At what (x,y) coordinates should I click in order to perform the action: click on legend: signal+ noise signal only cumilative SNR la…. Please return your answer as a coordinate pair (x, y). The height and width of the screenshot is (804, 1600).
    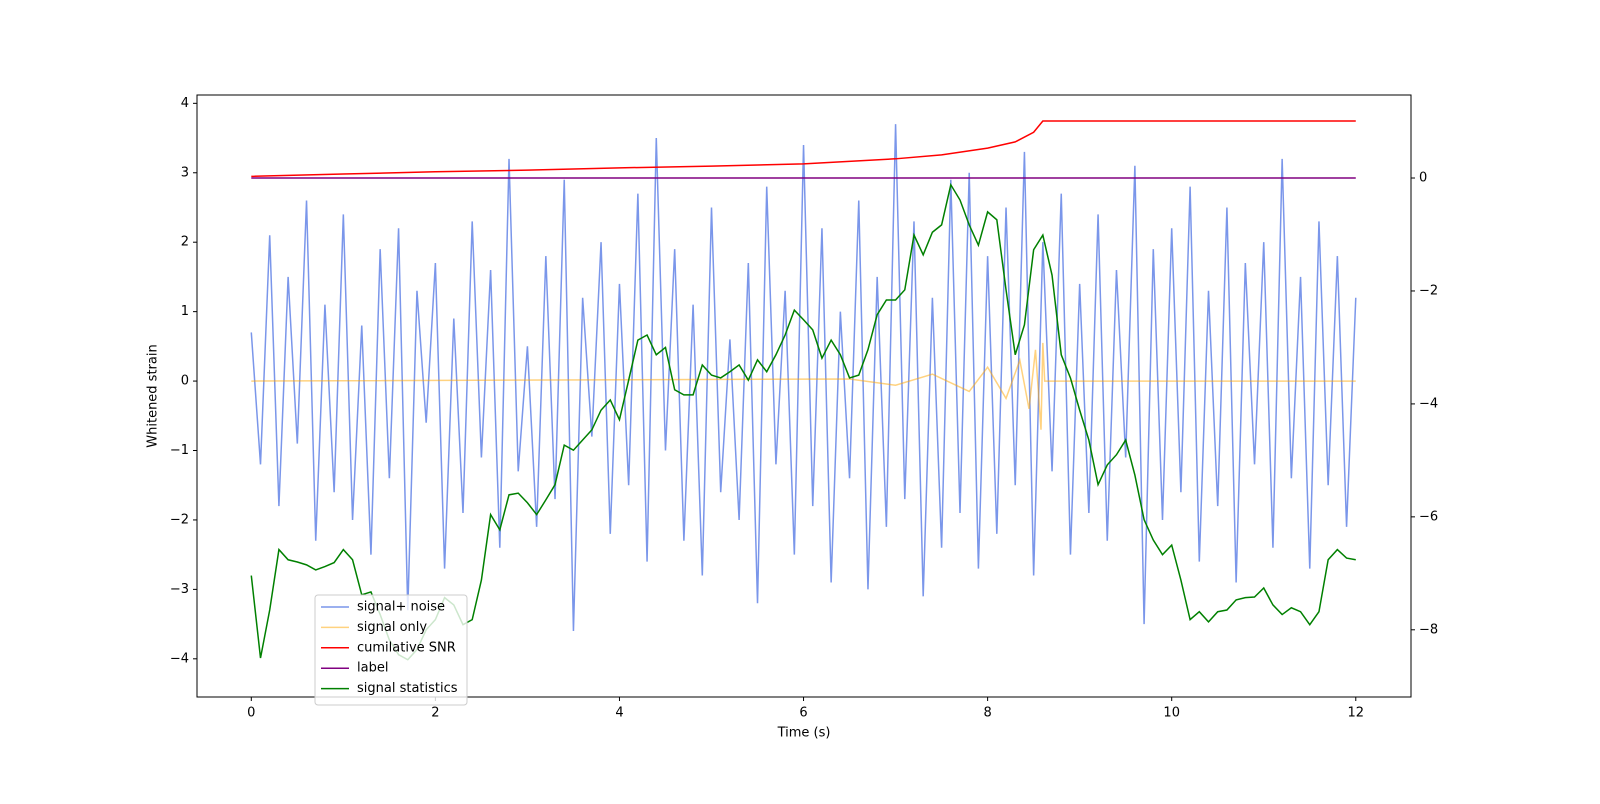
    Looking at the image, I should click on (391, 650).